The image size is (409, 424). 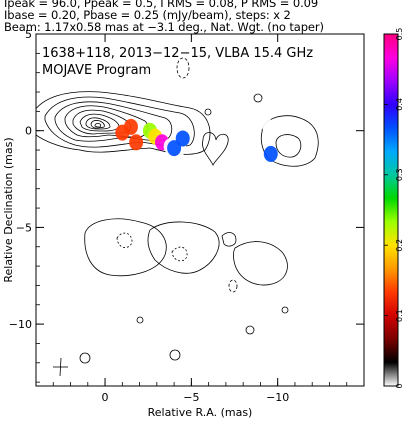 I want to click on contour-hatch-a, so click(x=124, y=240).